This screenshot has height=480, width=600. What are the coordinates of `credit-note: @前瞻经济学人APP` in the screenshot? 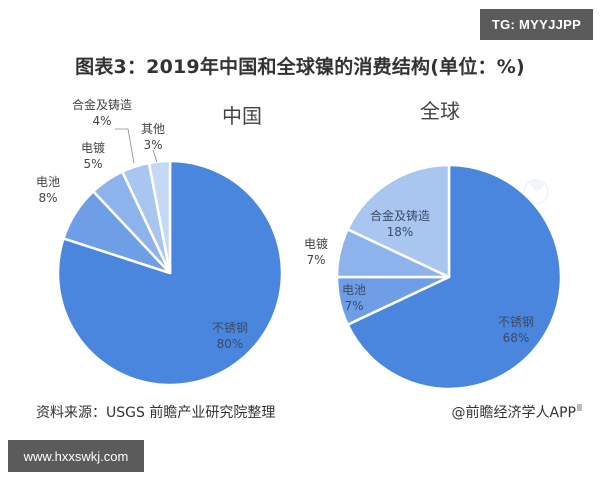 It's located at (517, 412).